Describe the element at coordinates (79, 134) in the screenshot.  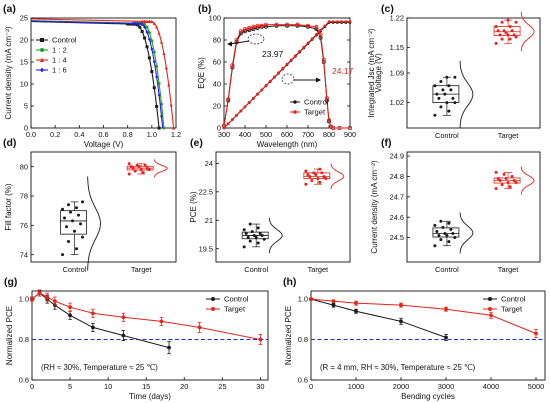
I see `x-tick-label: 0.4` at that location.